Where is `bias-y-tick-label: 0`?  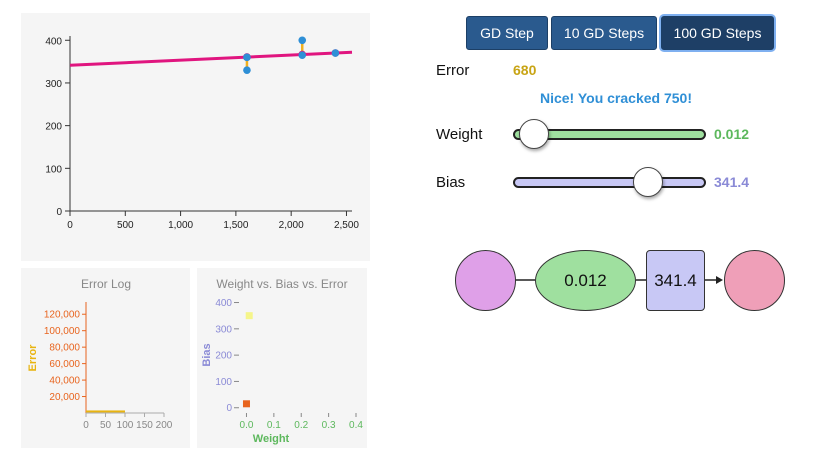 bias-y-tick-label: 0 is located at coordinates (229, 408).